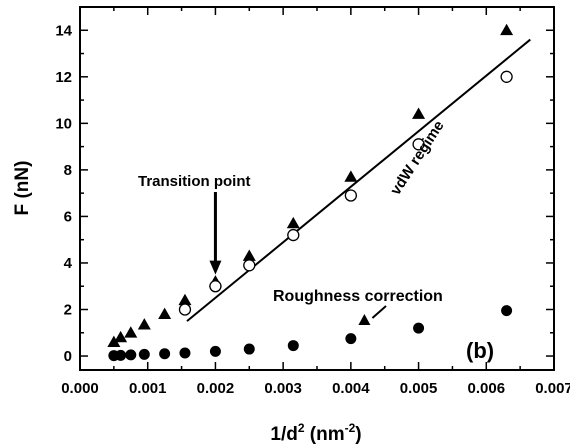 The height and width of the screenshot is (446, 570). I want to click on x-tick-label: 0.006, so click(487, 388).